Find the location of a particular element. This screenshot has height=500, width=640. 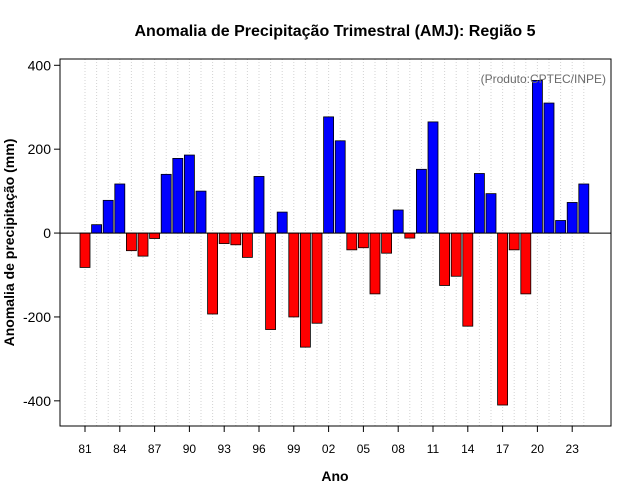

bar-1993 is located at coordinates (224, 238).